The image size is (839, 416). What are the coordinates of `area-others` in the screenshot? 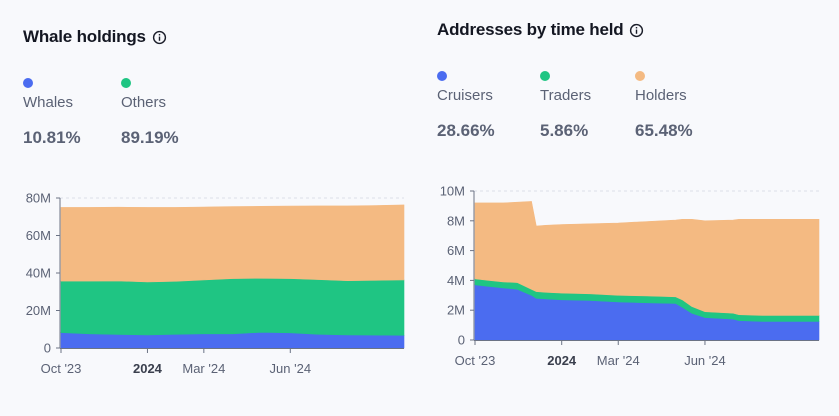 It's located at (232, 306).